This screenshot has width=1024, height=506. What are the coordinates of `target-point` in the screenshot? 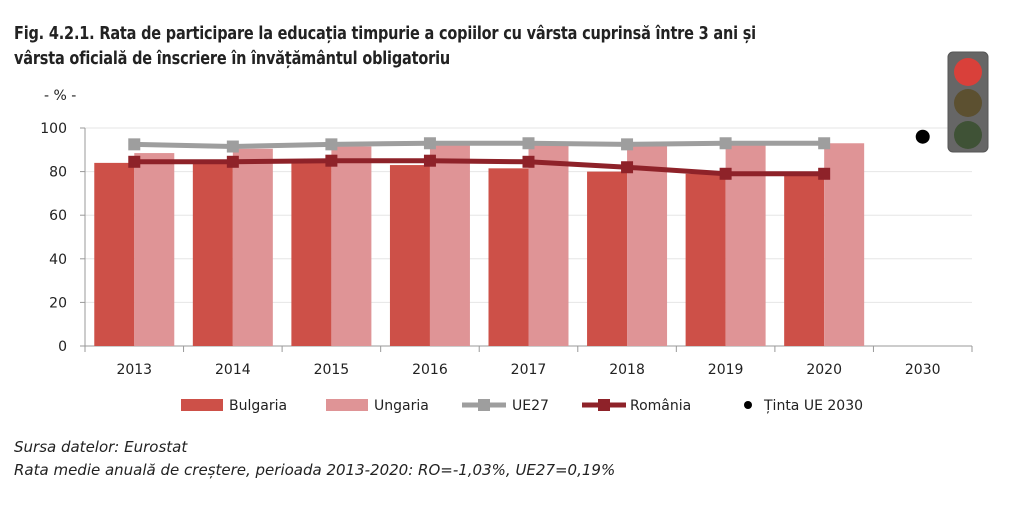 It's located at (922, 136).